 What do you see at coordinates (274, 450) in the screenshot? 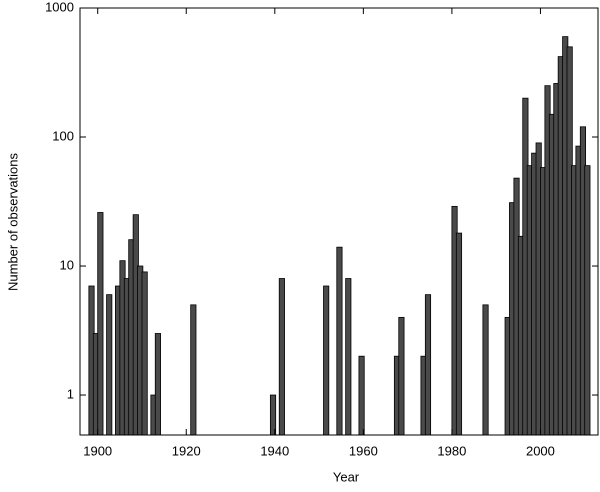
I see `x-tick-label: 1940` at bounding box center [274, 450].